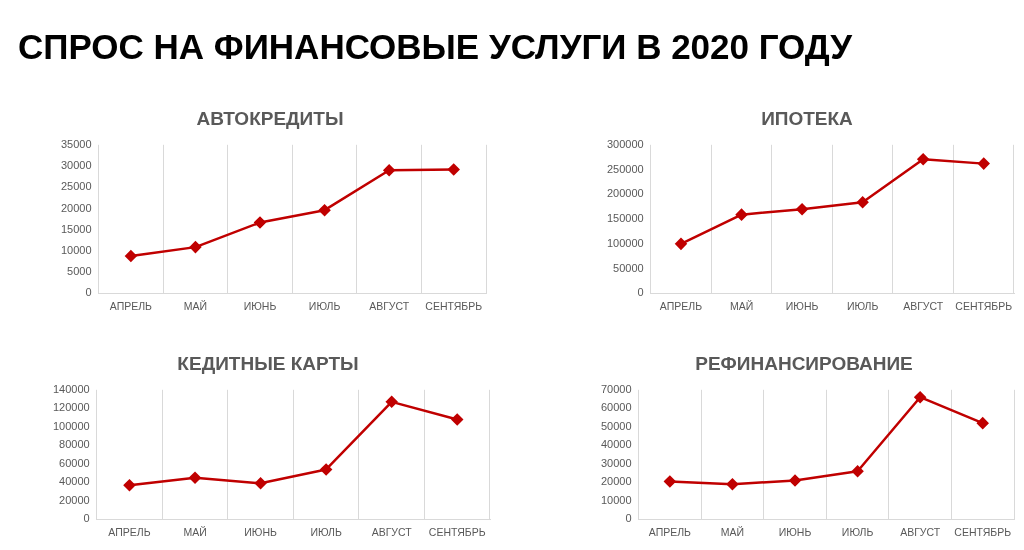 Image resolution: width=1024 pixels, height=550 pixels. I want to click on y-tick-label: 35000, so click(76, 143).